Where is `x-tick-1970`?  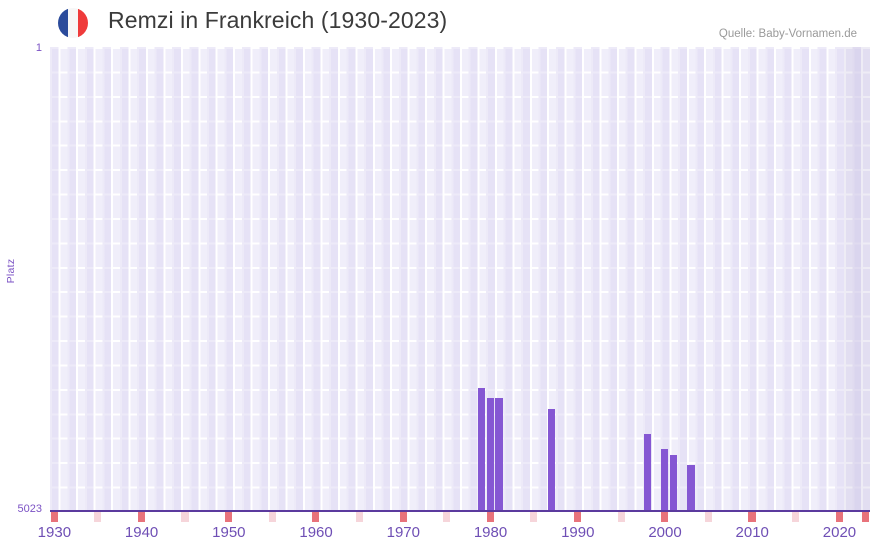
x-tick-1970 is located at coordinates (403, 517).